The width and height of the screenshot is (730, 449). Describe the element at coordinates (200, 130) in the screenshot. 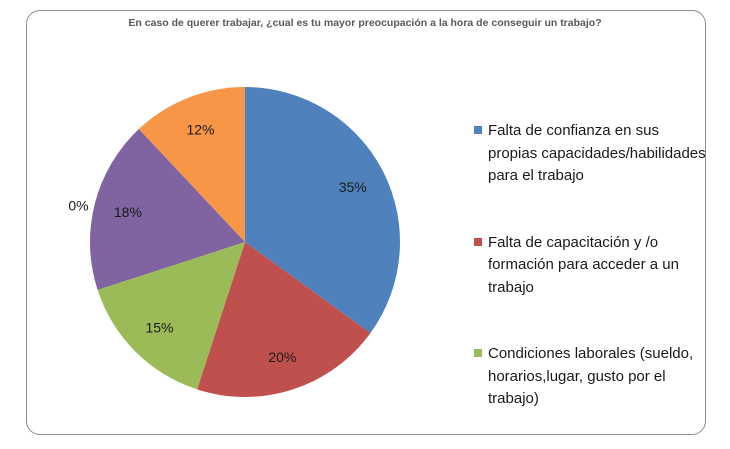

I see `data-label-5: 12%` at that location.